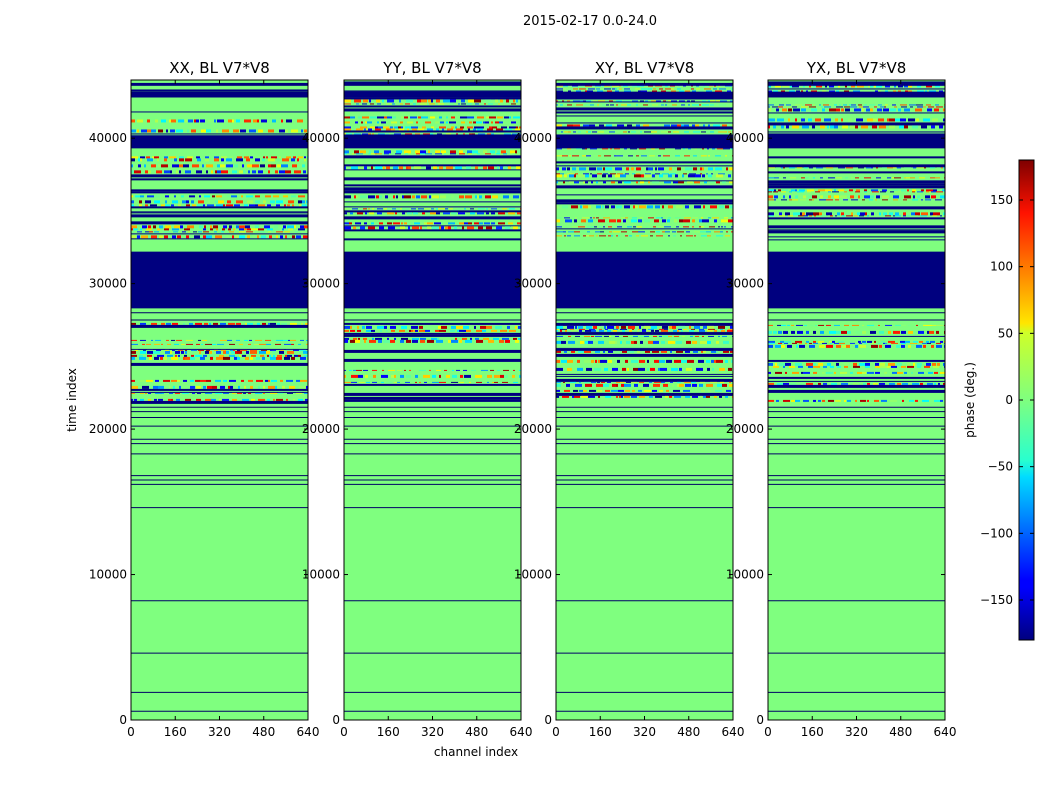 The height and width of the screenshot is (800, 1050). What do you see at coordinates (1005, 333) in the screenshot?
I see `colorbar-tick-label: 50` at bounding box center [1005, 333].